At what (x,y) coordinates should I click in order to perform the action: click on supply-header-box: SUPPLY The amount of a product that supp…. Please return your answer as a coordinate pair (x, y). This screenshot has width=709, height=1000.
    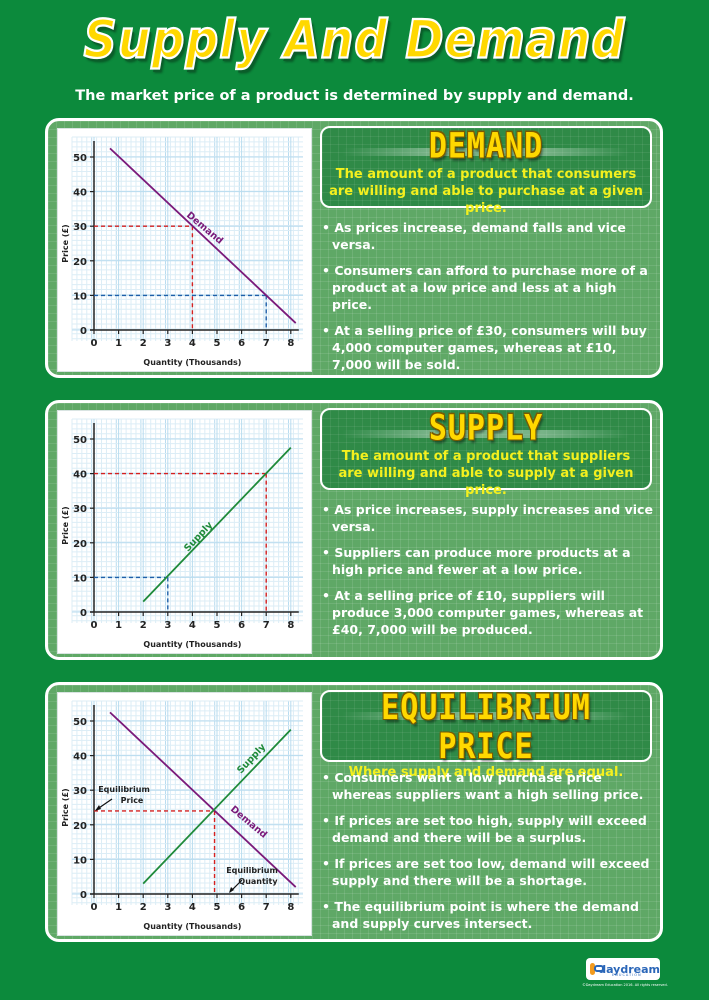
    Looking at the image, I should click on (486, 453).